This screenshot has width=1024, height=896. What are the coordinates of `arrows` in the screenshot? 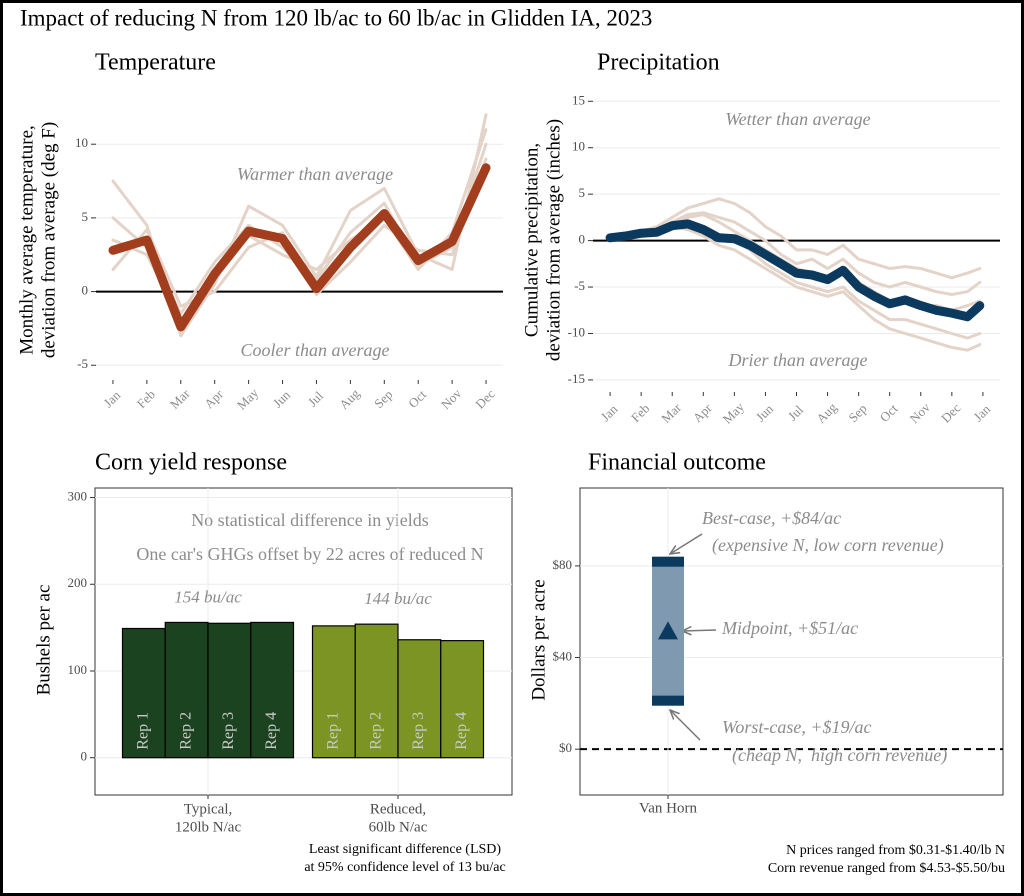 It's located at (693, 637).